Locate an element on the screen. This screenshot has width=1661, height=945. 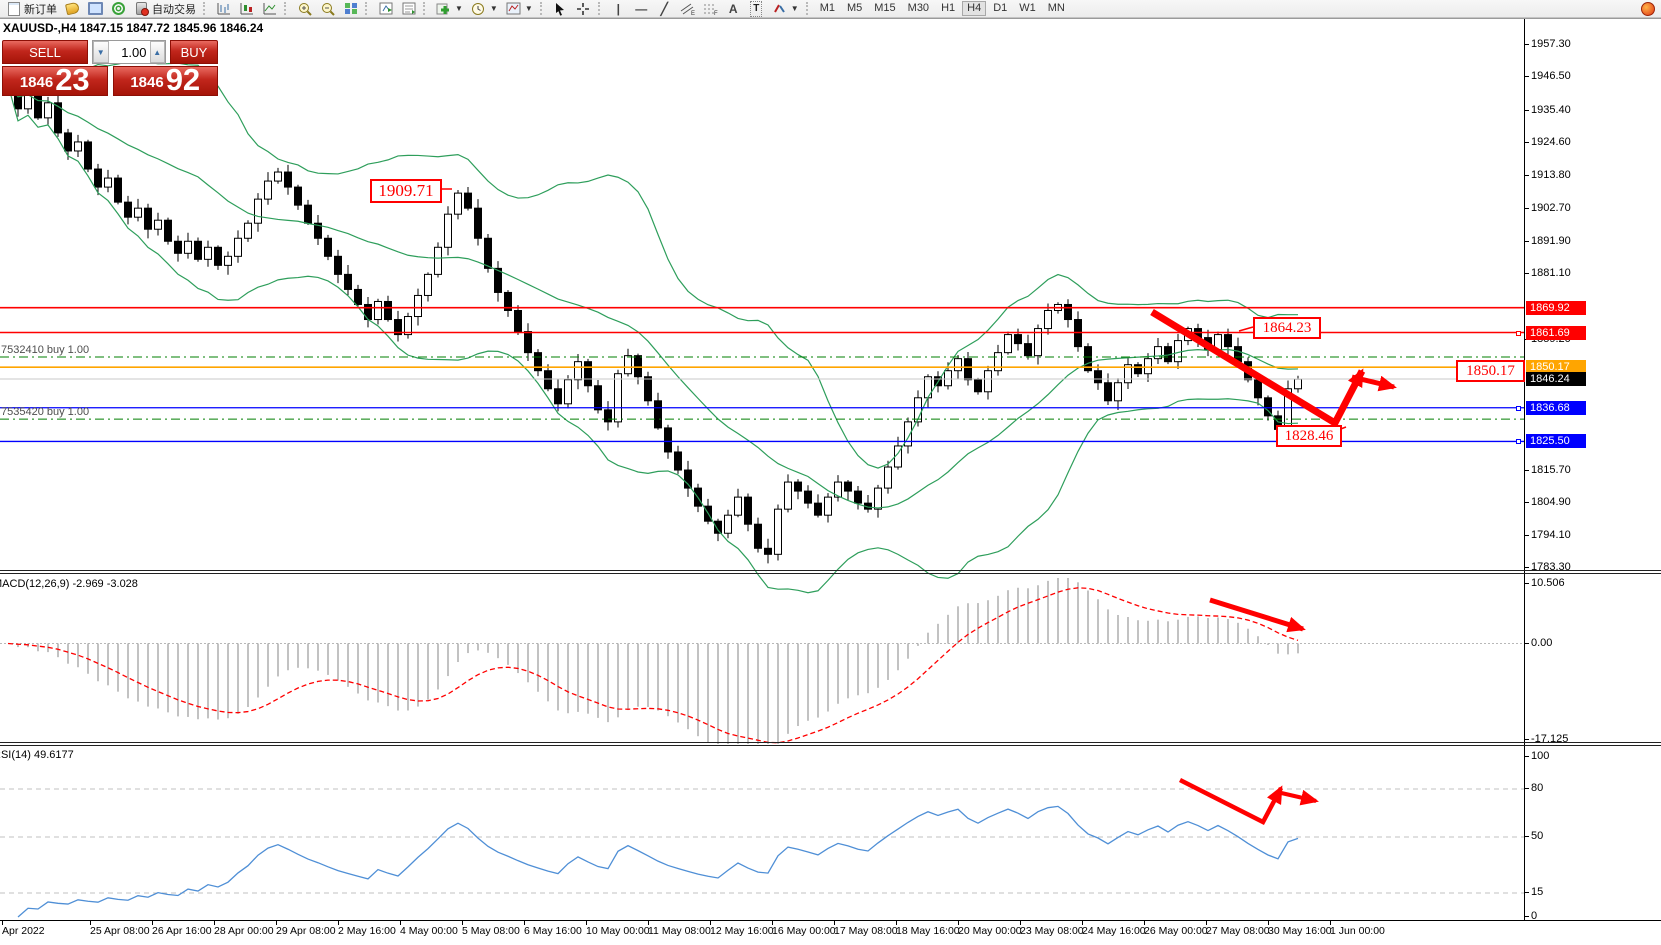
rsi-tick-80: 80 is located at coordinates (1533, 788).